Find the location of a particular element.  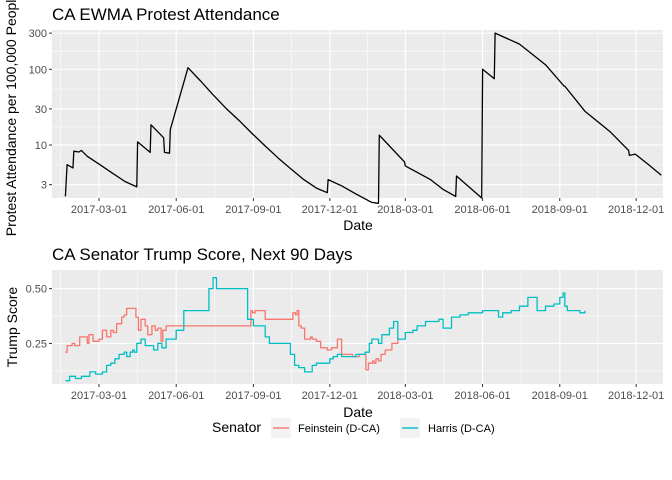

legend: Senator Feinstein (D-CA) Harris (D-CA) is located at coordinates (353, 428).